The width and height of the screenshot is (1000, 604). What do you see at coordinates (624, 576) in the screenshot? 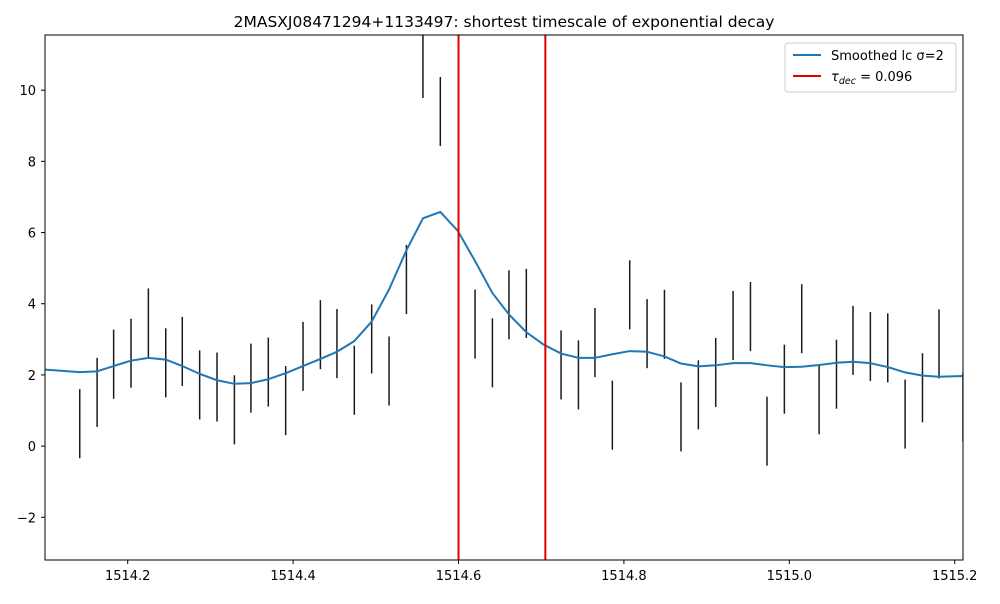
I see `x-tick-label: 1514.8` at bounding box center [624, 576].